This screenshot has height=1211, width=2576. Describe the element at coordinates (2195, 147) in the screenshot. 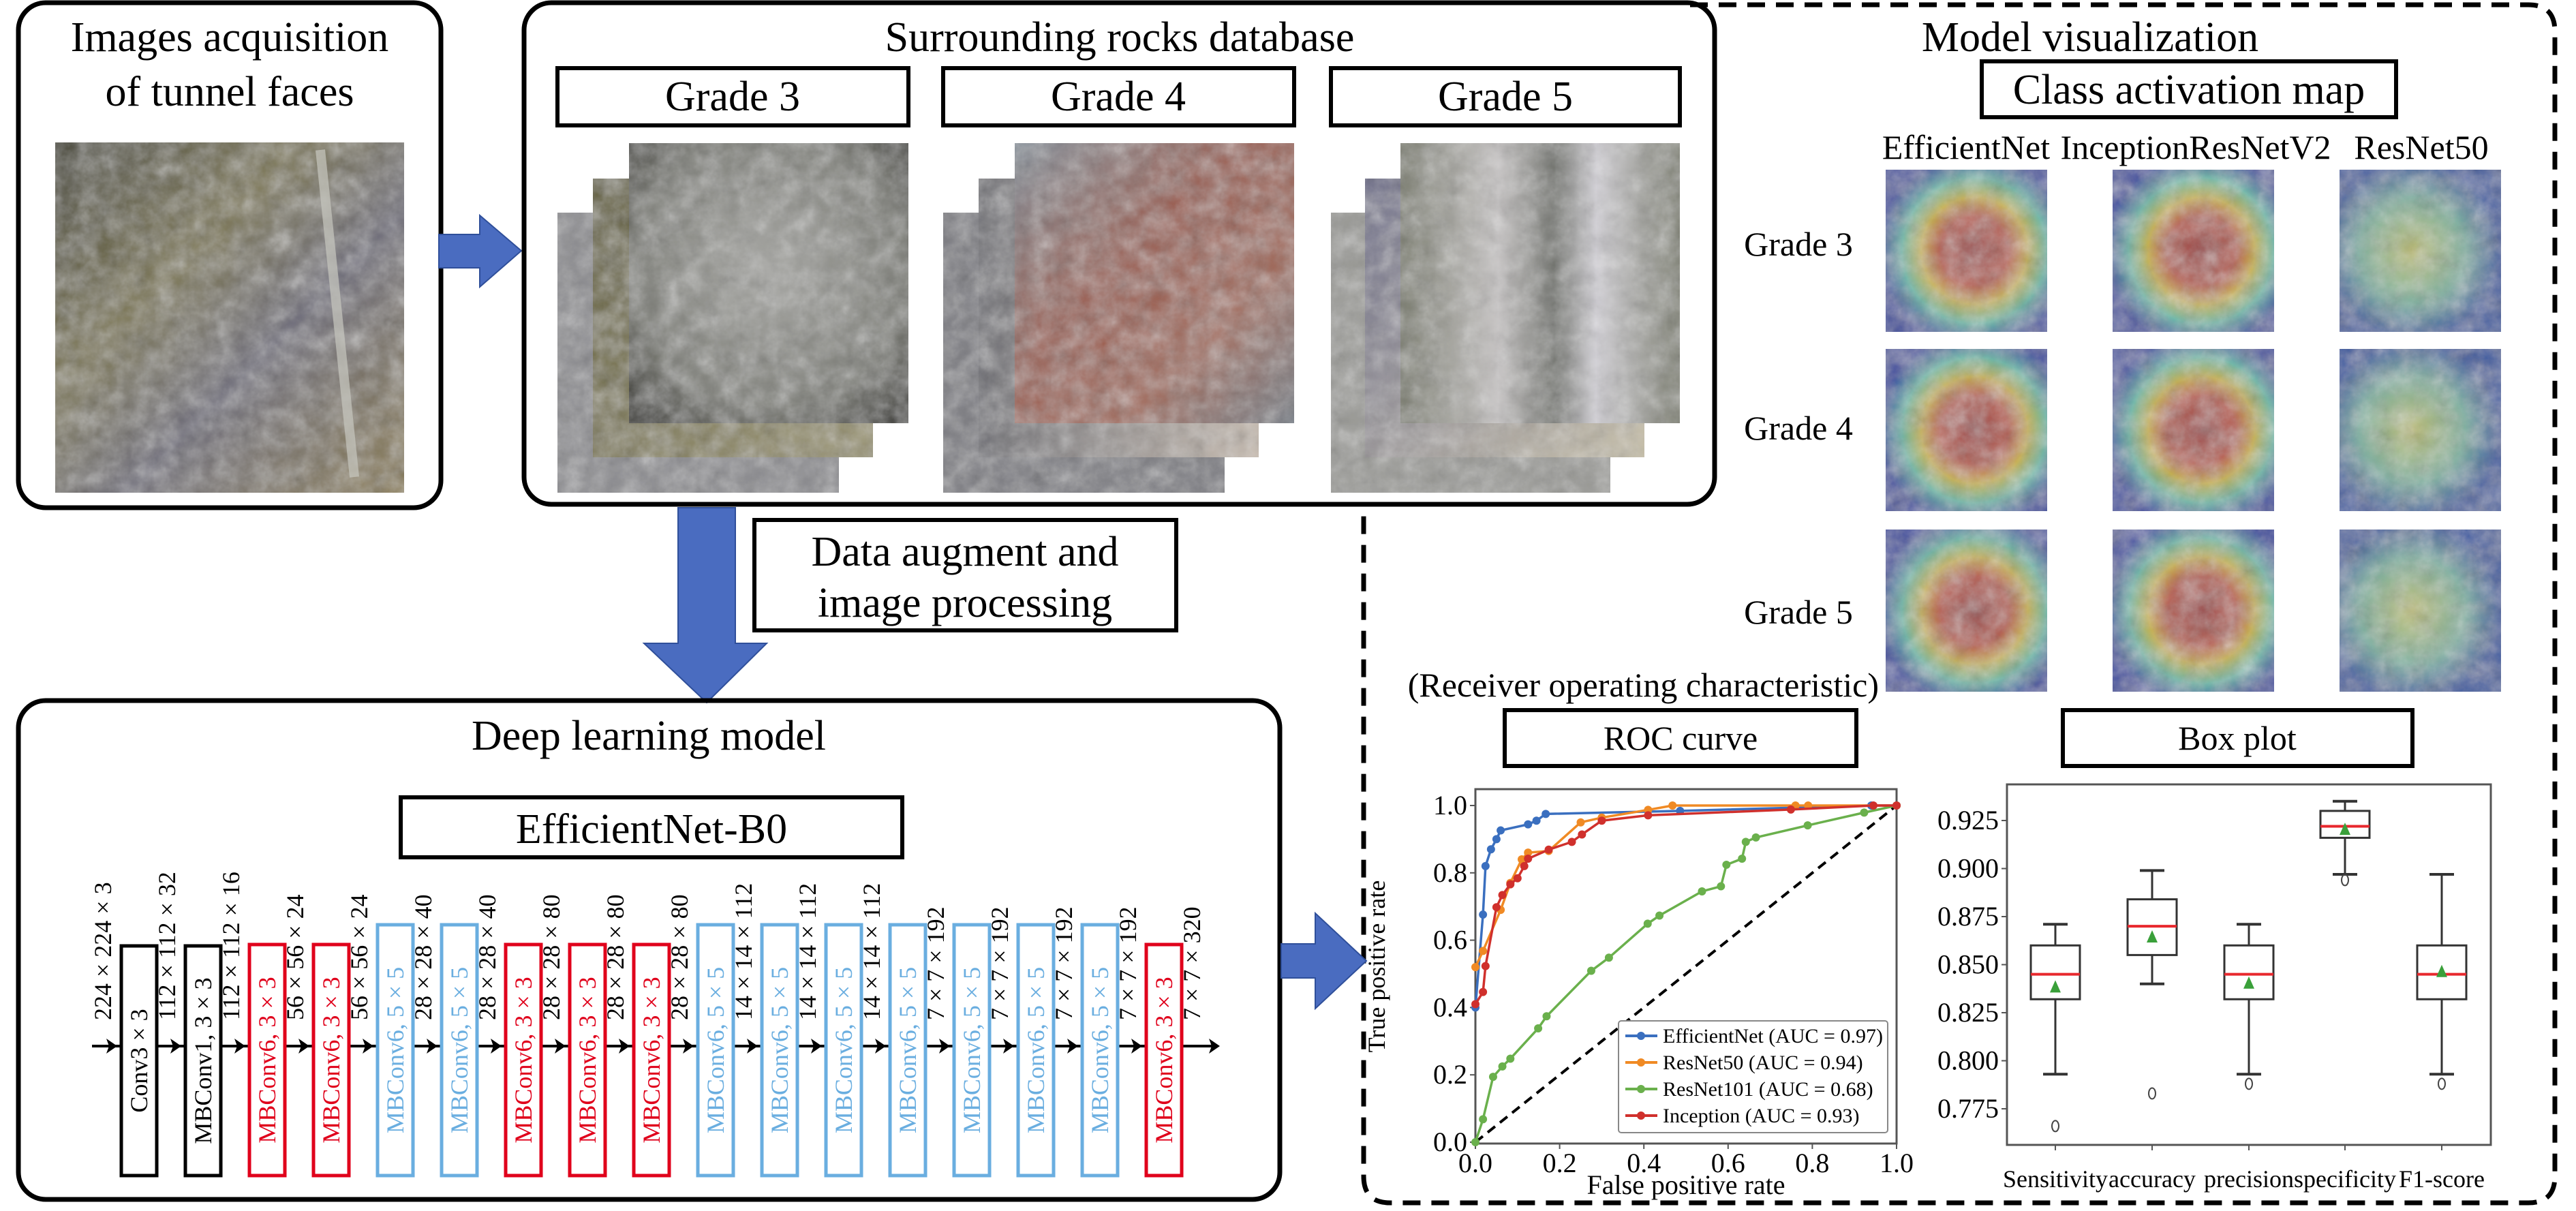

I see `cam-column-inceptionresnetv2: InceptionResNetV2` at that location.